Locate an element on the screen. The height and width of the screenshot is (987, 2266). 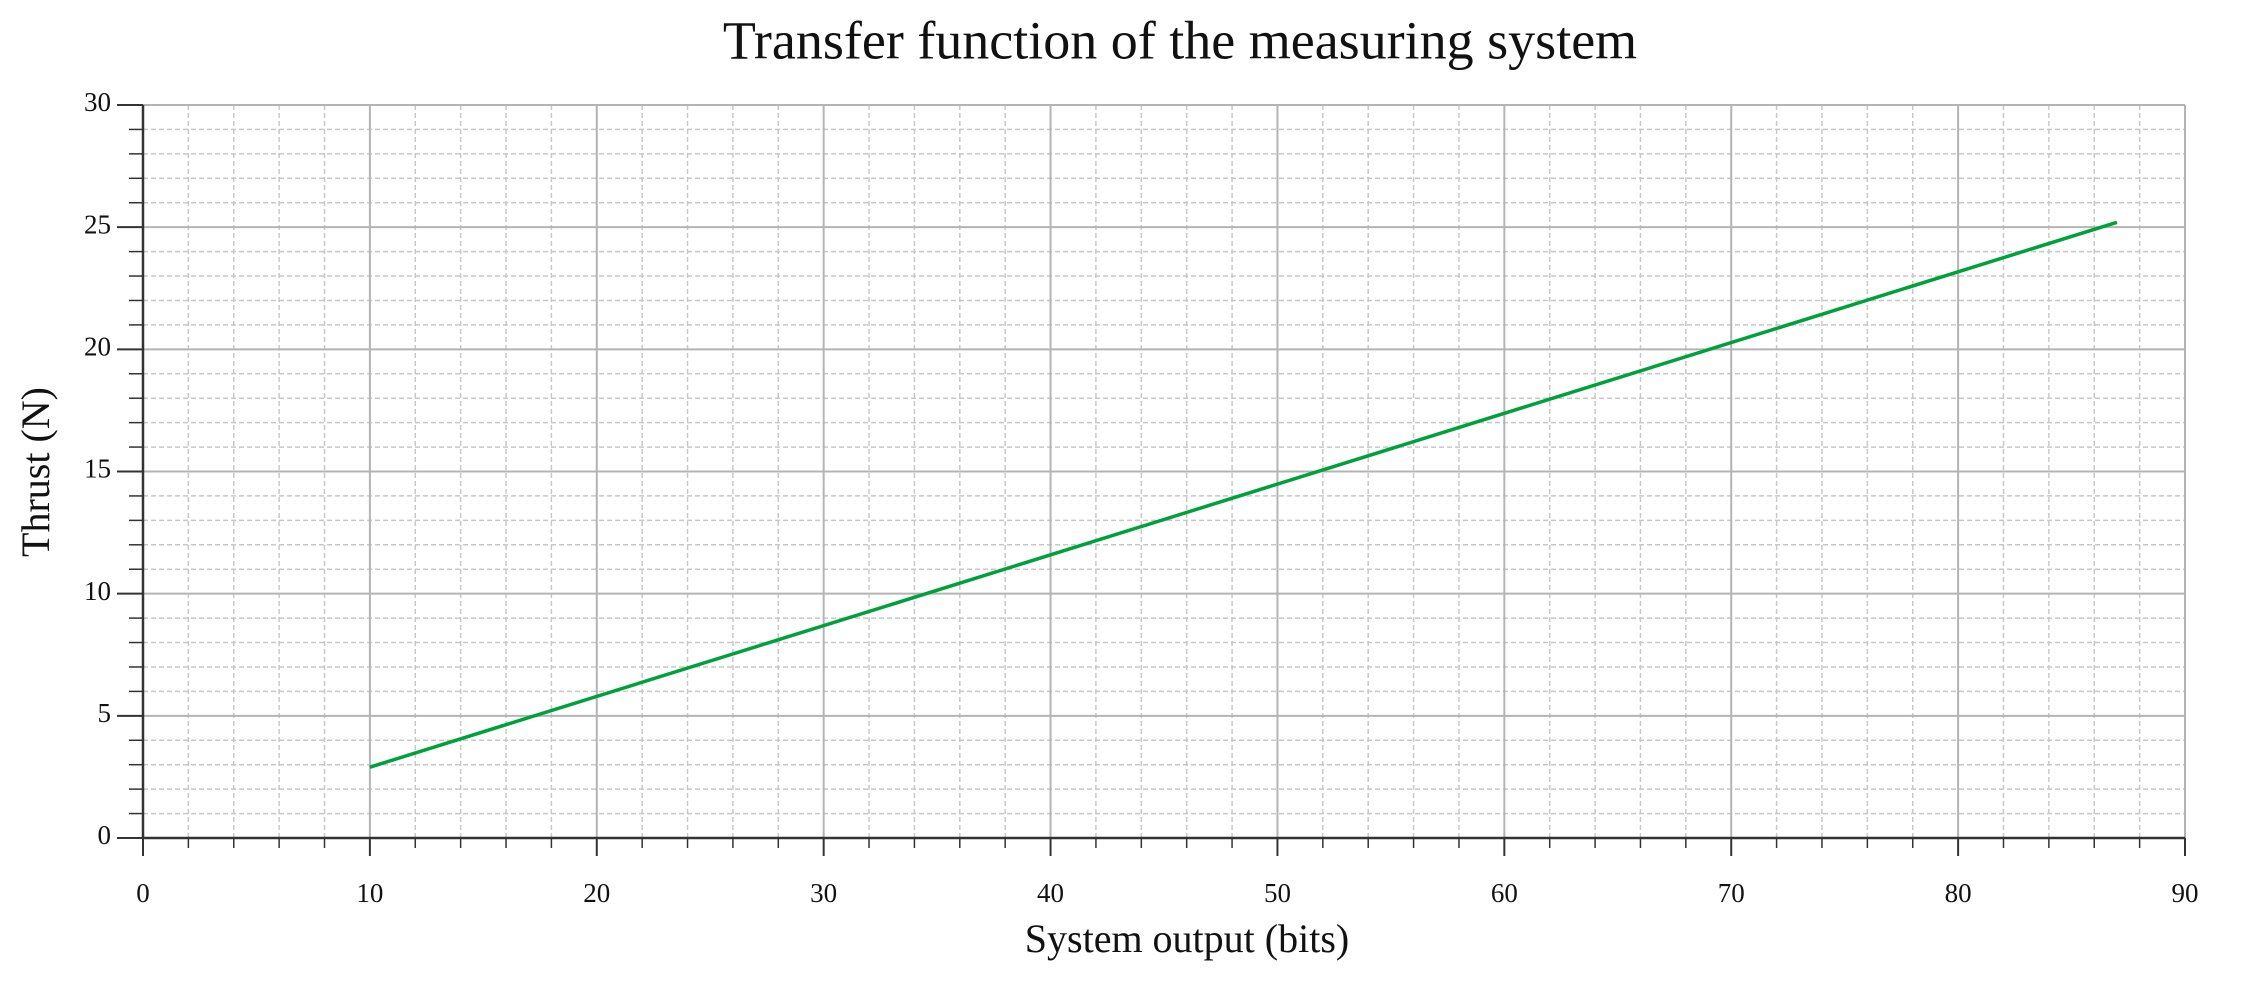
y-tick-label: 15 is located at coordinates (97, 469).